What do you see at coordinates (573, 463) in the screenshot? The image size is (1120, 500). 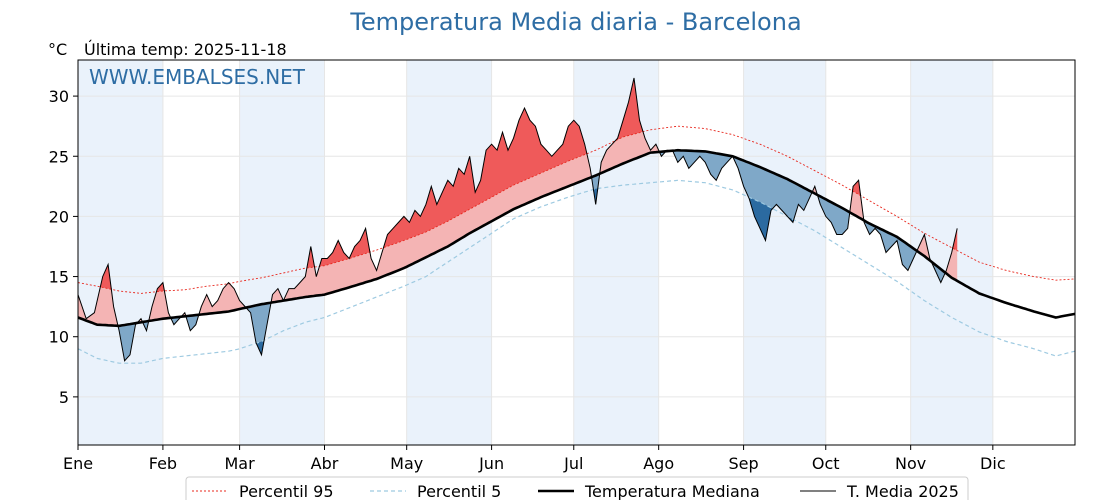 I see `x-tick-label: Jul` at bounding box center [573, 463].